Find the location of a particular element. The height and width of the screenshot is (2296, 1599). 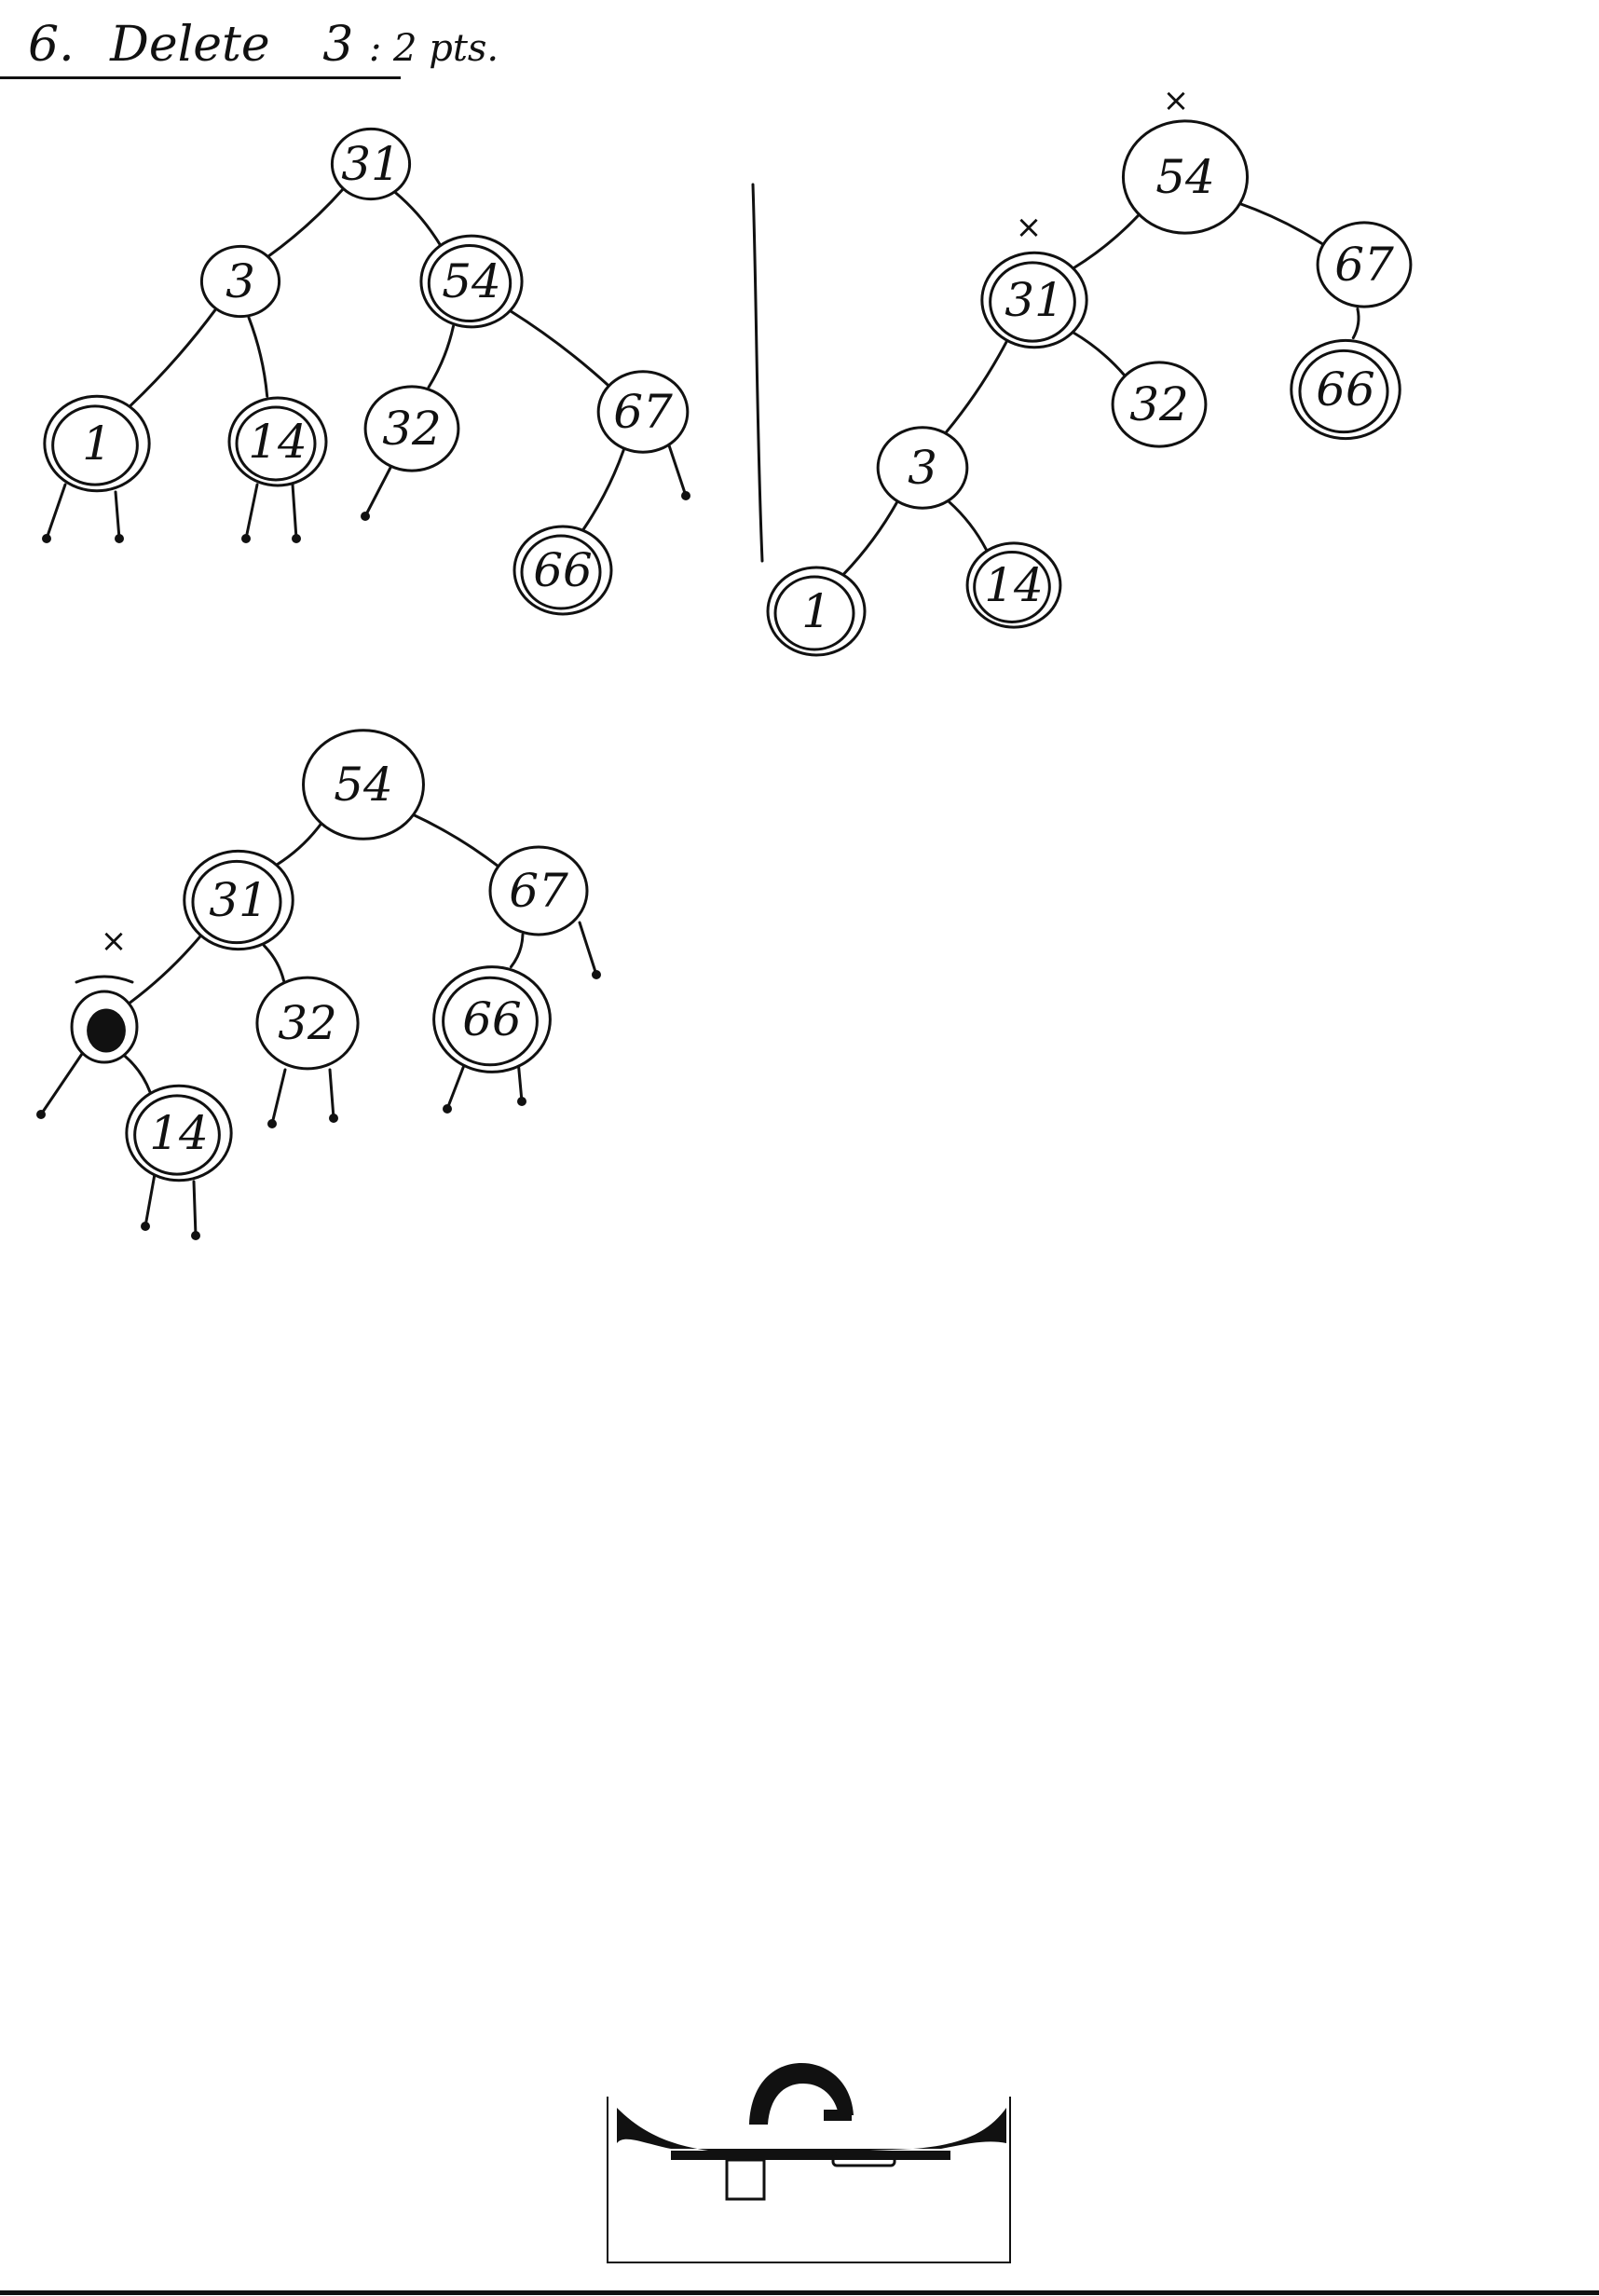

tree-node: 31 is located at coordinates (1034, 300).